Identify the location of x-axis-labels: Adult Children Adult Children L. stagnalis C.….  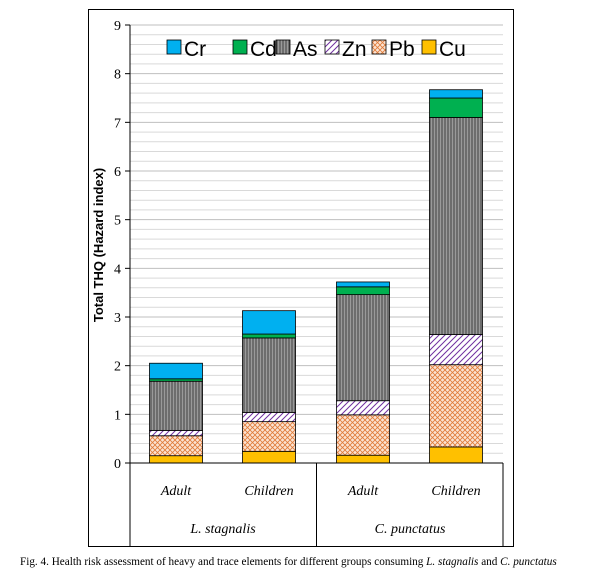
(320, 510).